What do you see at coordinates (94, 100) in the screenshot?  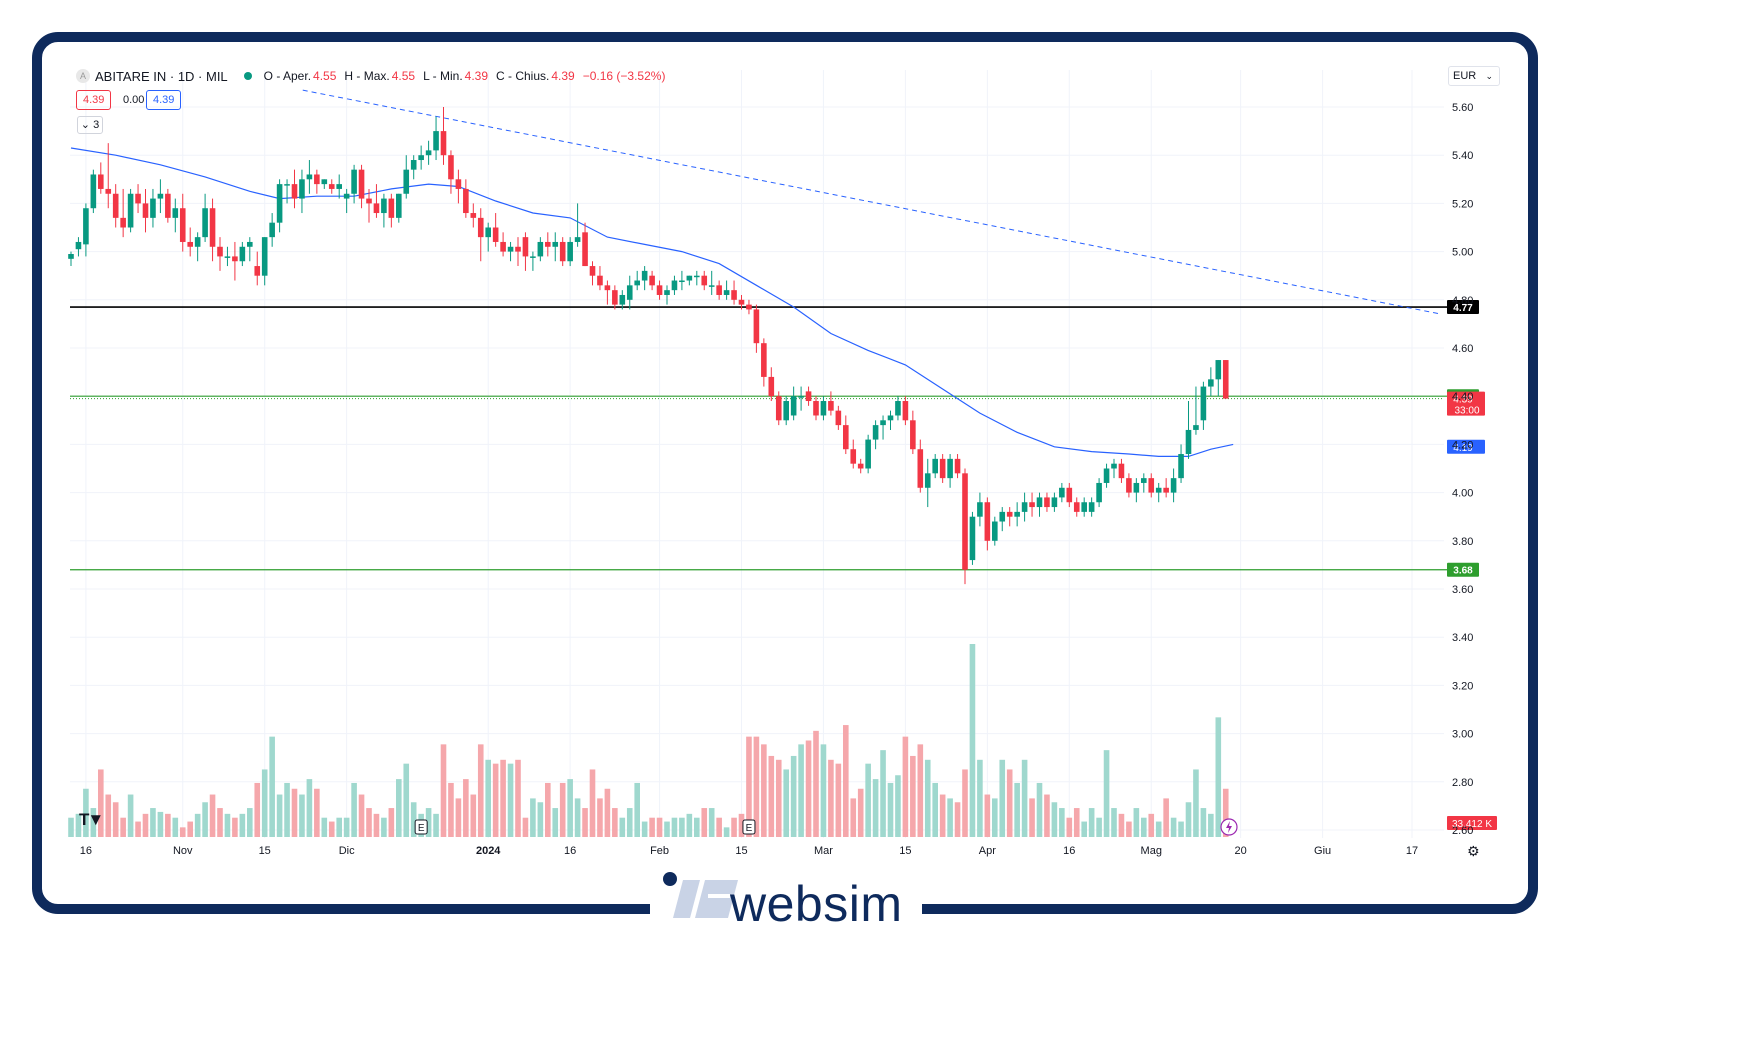 I see `sell-price-box: 4.39` at bounding box center [94, 100].